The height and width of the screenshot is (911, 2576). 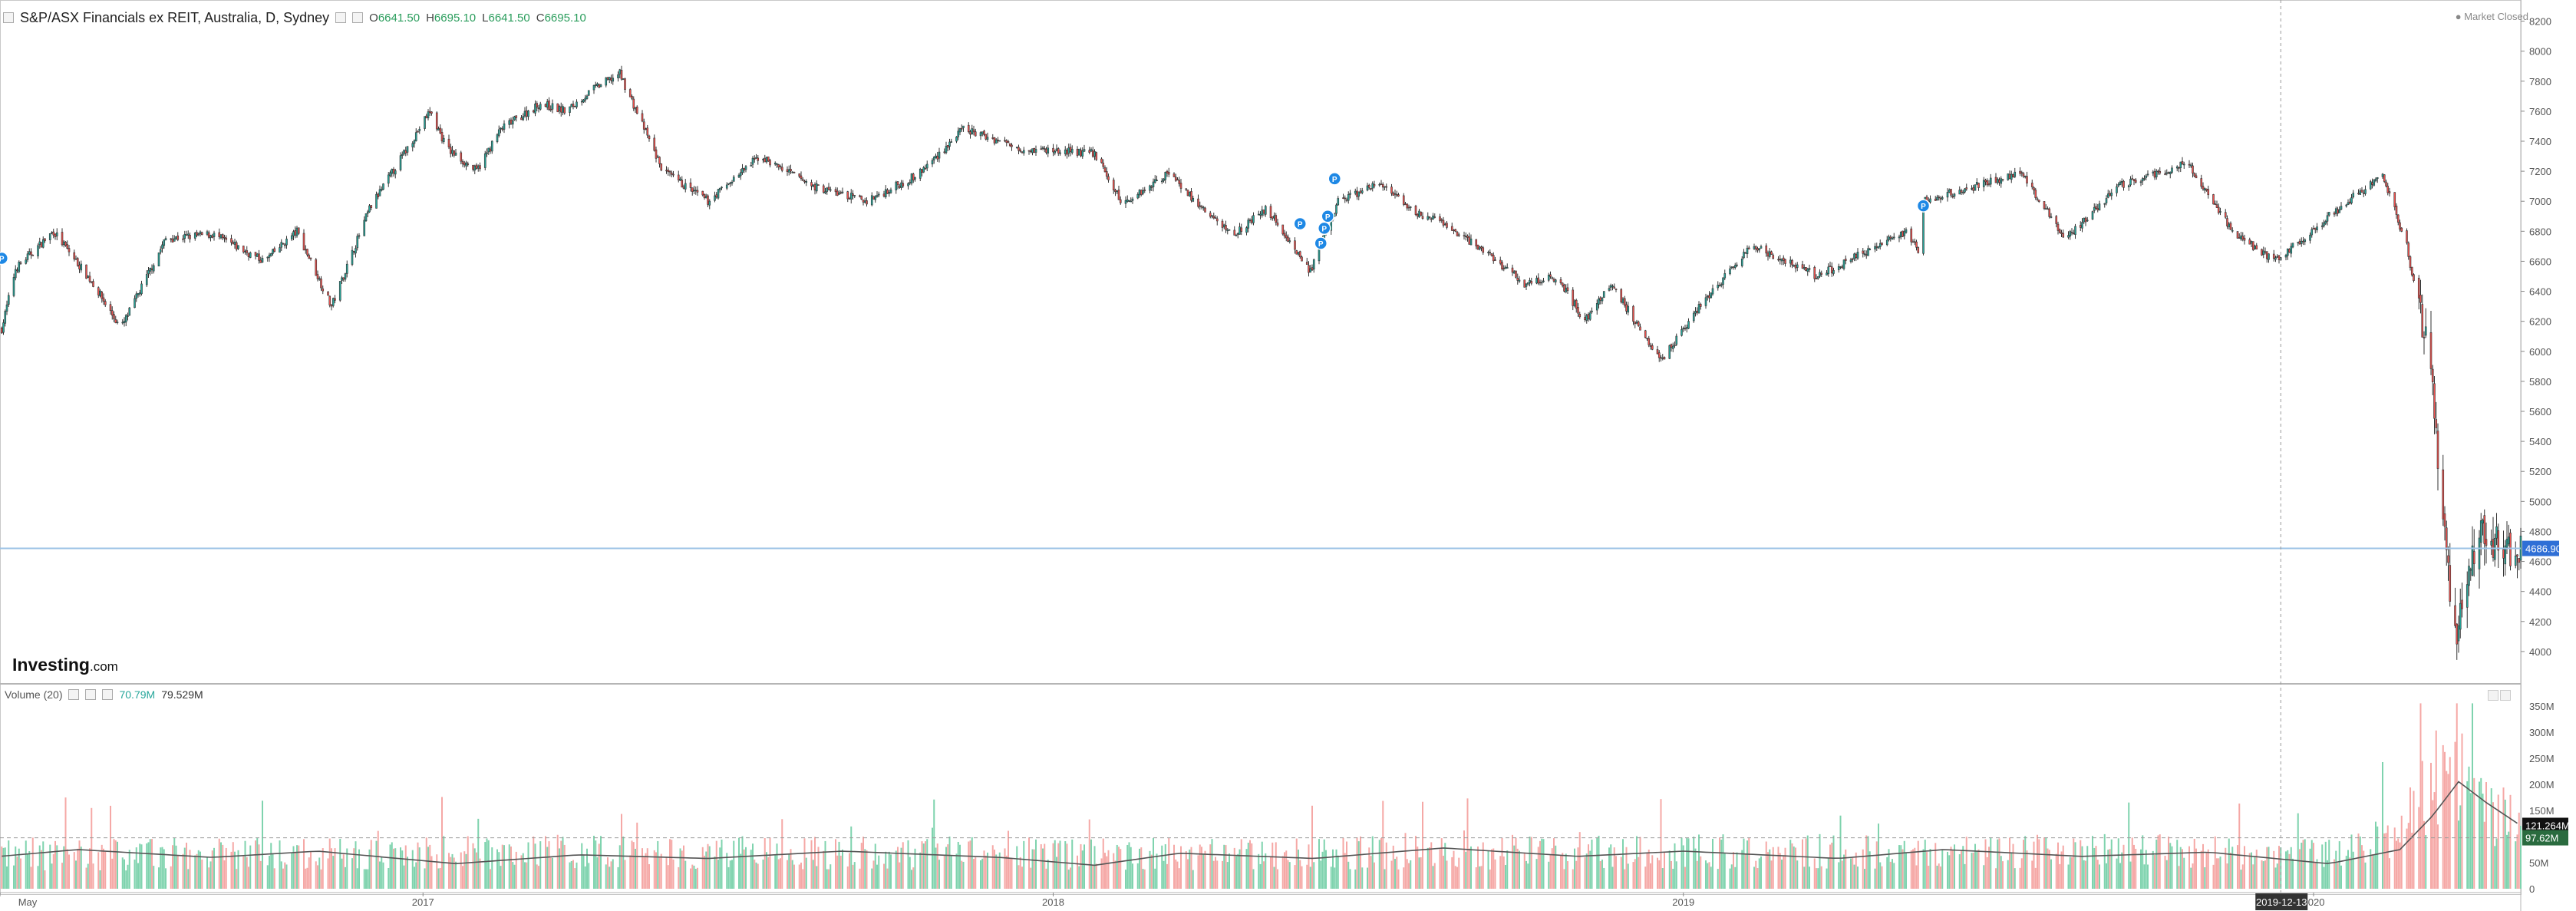 What do you see at coordinates (108, 694) in the screenshot?
I see `volume-close-icon` at bounding box center [108, 694].